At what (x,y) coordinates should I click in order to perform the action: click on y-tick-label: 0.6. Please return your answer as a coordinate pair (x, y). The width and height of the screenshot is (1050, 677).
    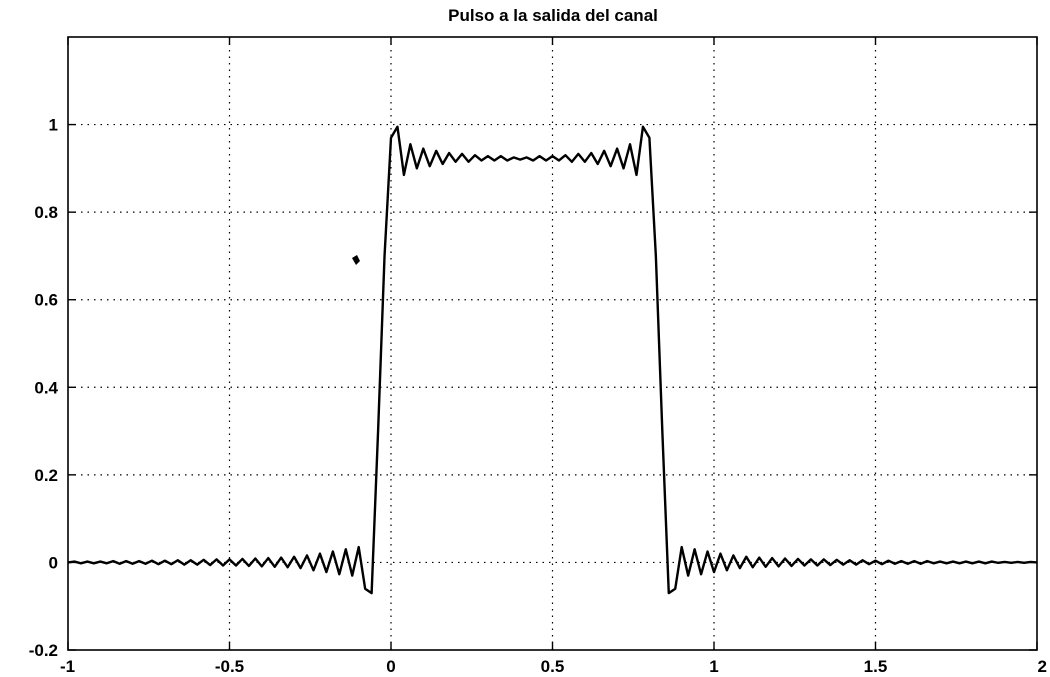
    Looking at the image, I should click on (46, 300).